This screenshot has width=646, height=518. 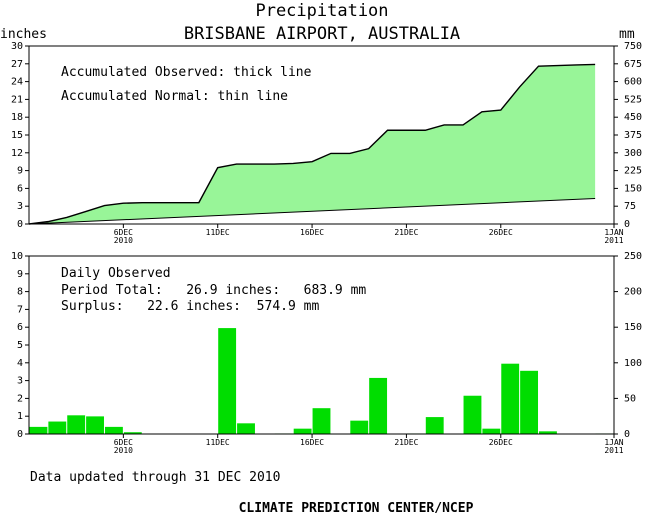 I want to click on legend-normal: Accumulated Normal: thin line, so click(x=174, y=96).